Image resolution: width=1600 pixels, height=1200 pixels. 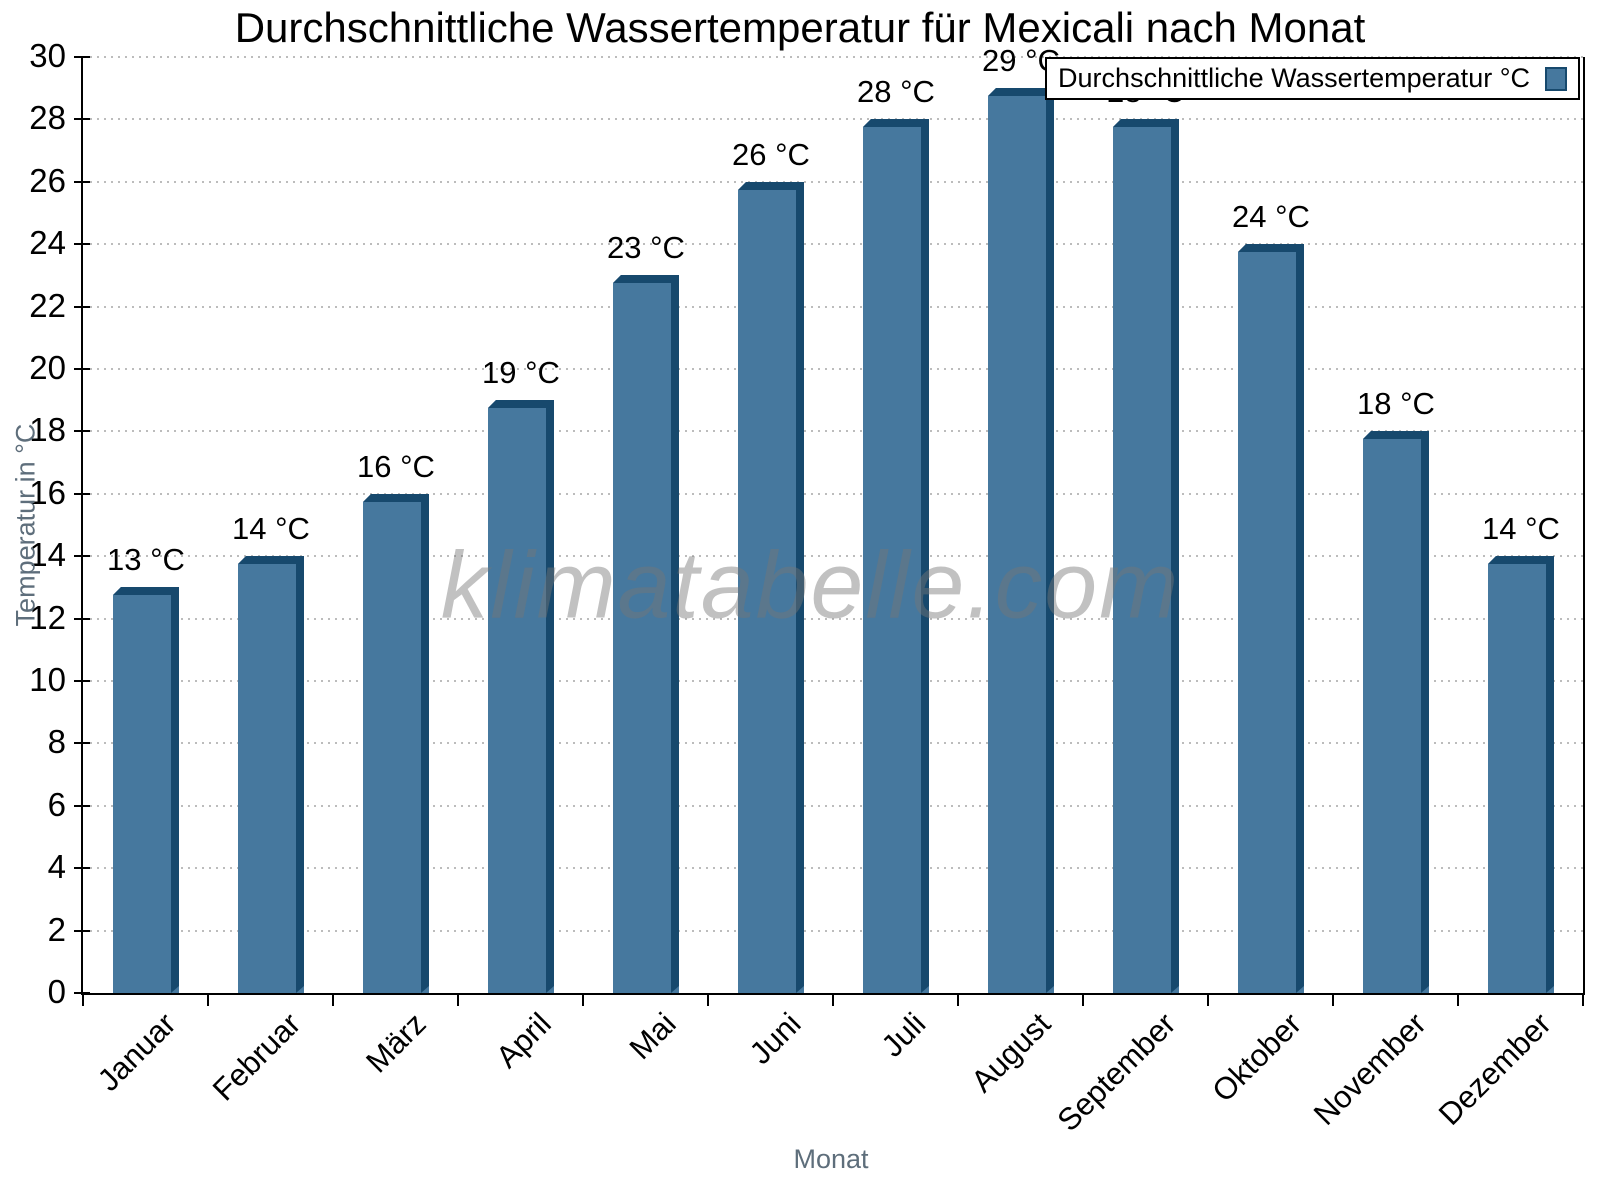 What do you see at coordinates (47, 555) in the screenshot?
I see `y-tick-label: 14` at bounding box center [47, 555].